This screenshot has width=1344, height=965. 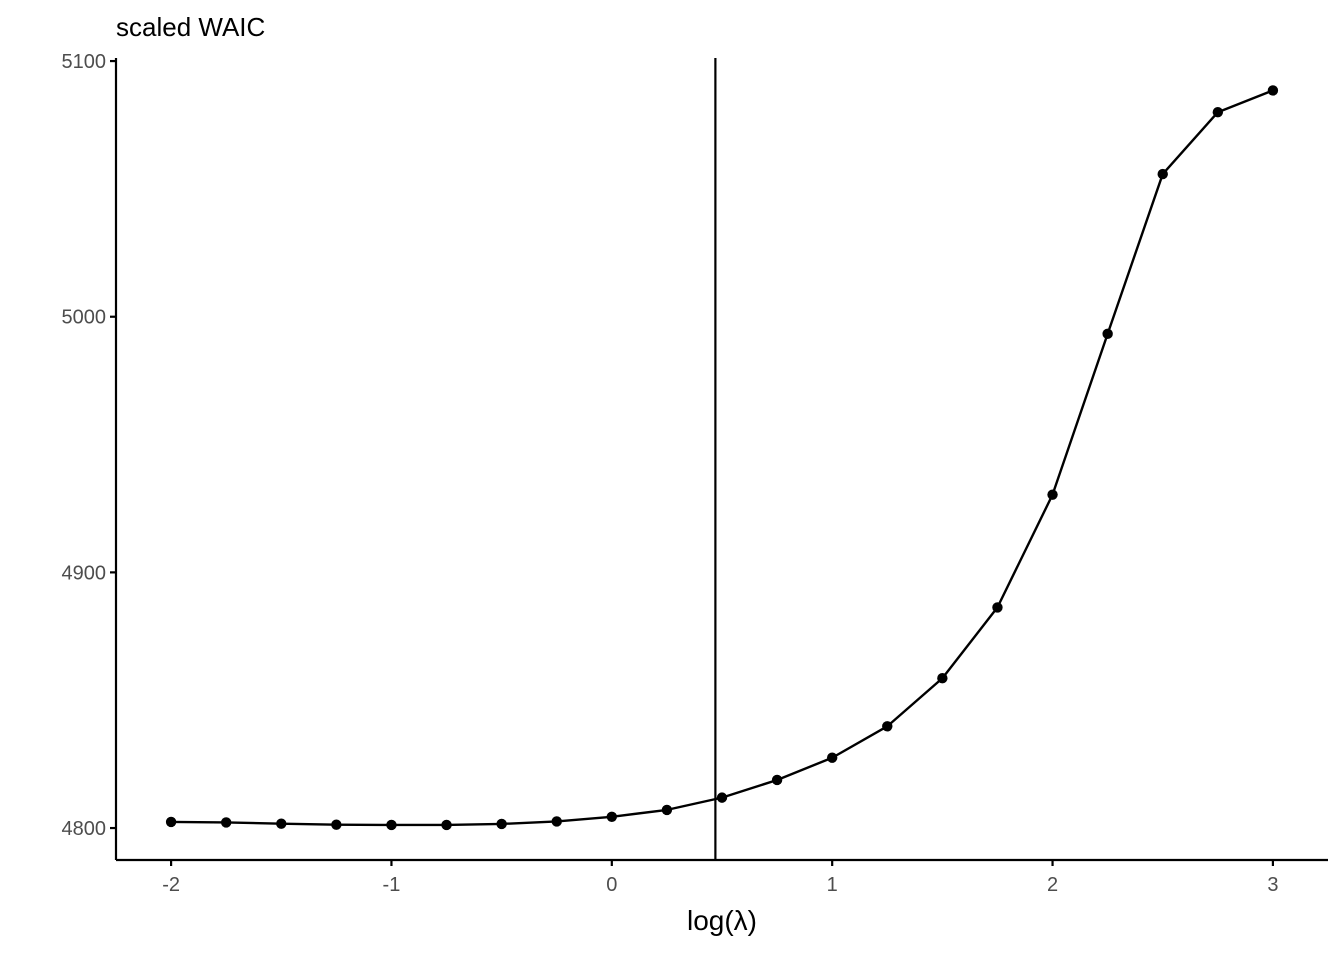 I want to click on chart-title: scaled WAIC, so click(x=190, y=27).